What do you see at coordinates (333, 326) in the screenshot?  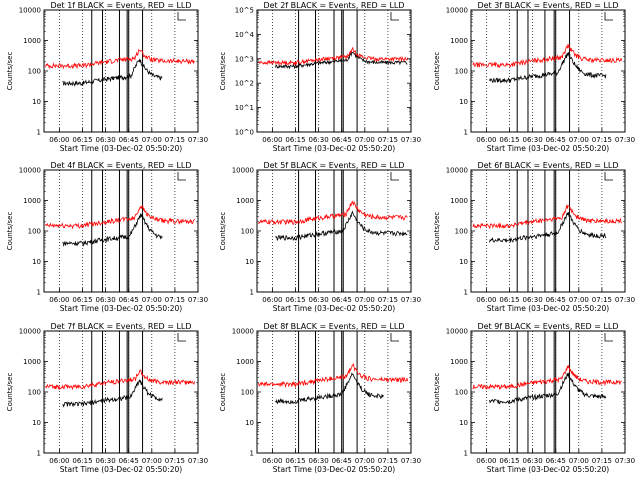 I see `panel-title: Det 8f BLACK = Events, RED = LLD` at bounding box center [333, 326].